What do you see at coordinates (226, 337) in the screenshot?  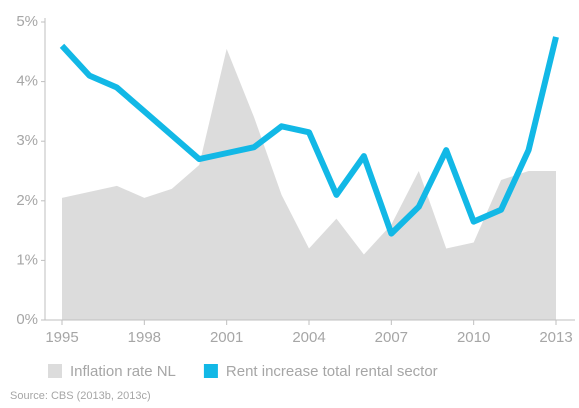 I see `x-tick-label: 2001` at bounding box center [226, 337].